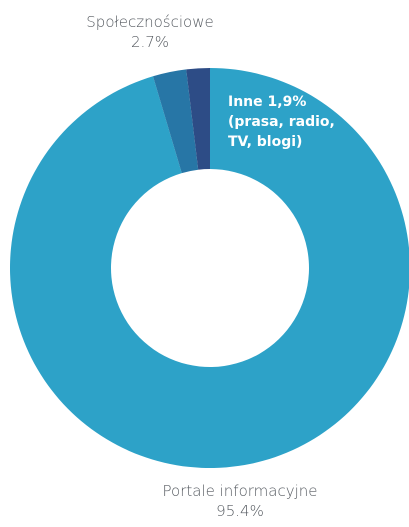 The width and height of the screenshot is (409, 527). I want to click on slice-label-portals-name: Portale informacyjne, so click(240, 491).